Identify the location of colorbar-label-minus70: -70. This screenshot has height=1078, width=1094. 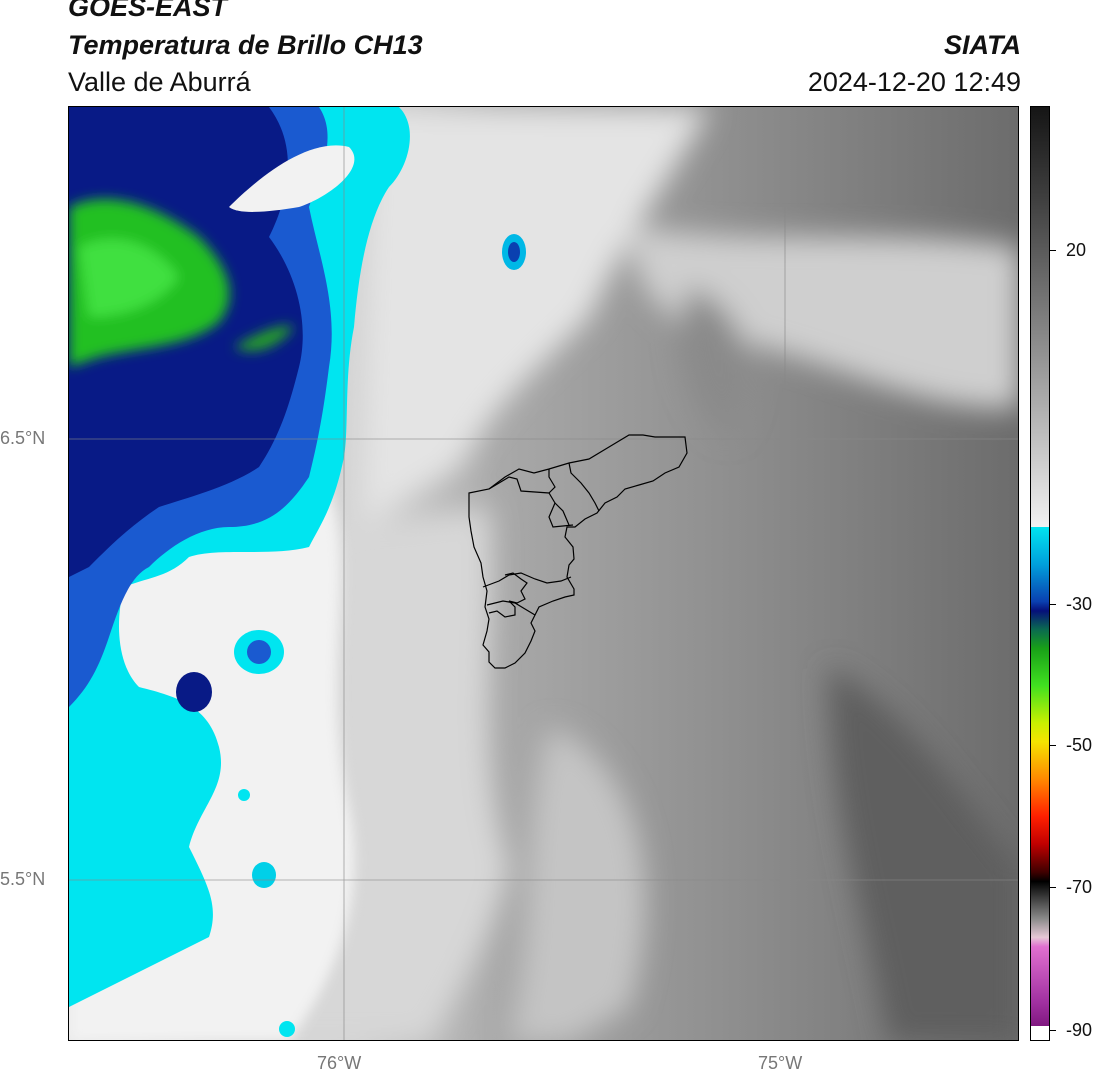
(1079, 887).